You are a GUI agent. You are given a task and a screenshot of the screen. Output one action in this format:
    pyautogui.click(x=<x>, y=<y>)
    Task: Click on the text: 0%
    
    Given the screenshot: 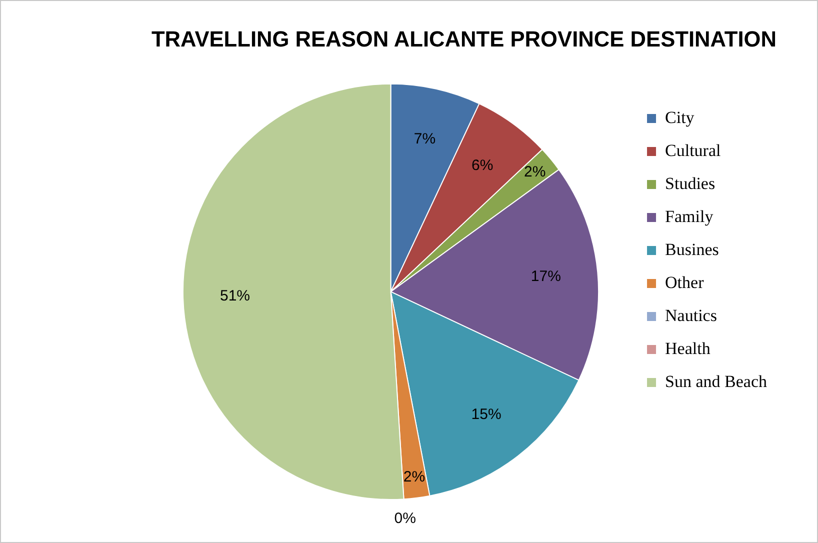 What is the action you would take?
    pyautogui.click(x=405, y=519)
    